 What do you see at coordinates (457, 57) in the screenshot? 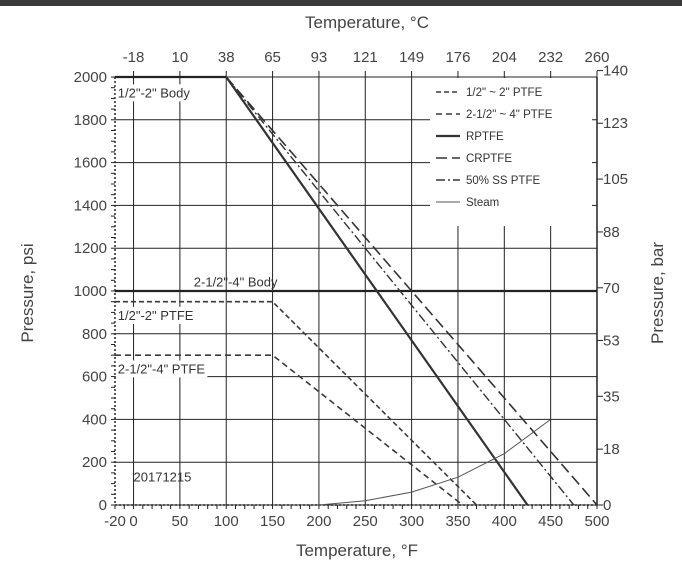
I see `top-tick-label: 176` at bounding box center [457, 57].